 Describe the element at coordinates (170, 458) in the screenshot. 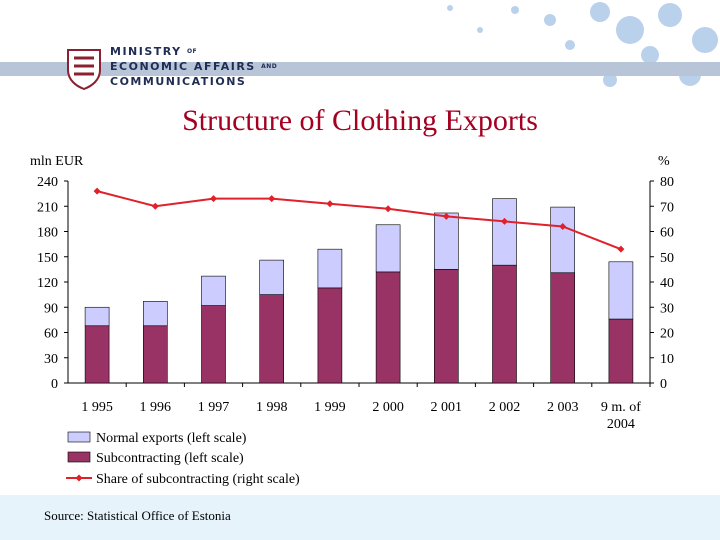

I see `legend-label-subcontracting: Subcontracting (left scale)` at that location.